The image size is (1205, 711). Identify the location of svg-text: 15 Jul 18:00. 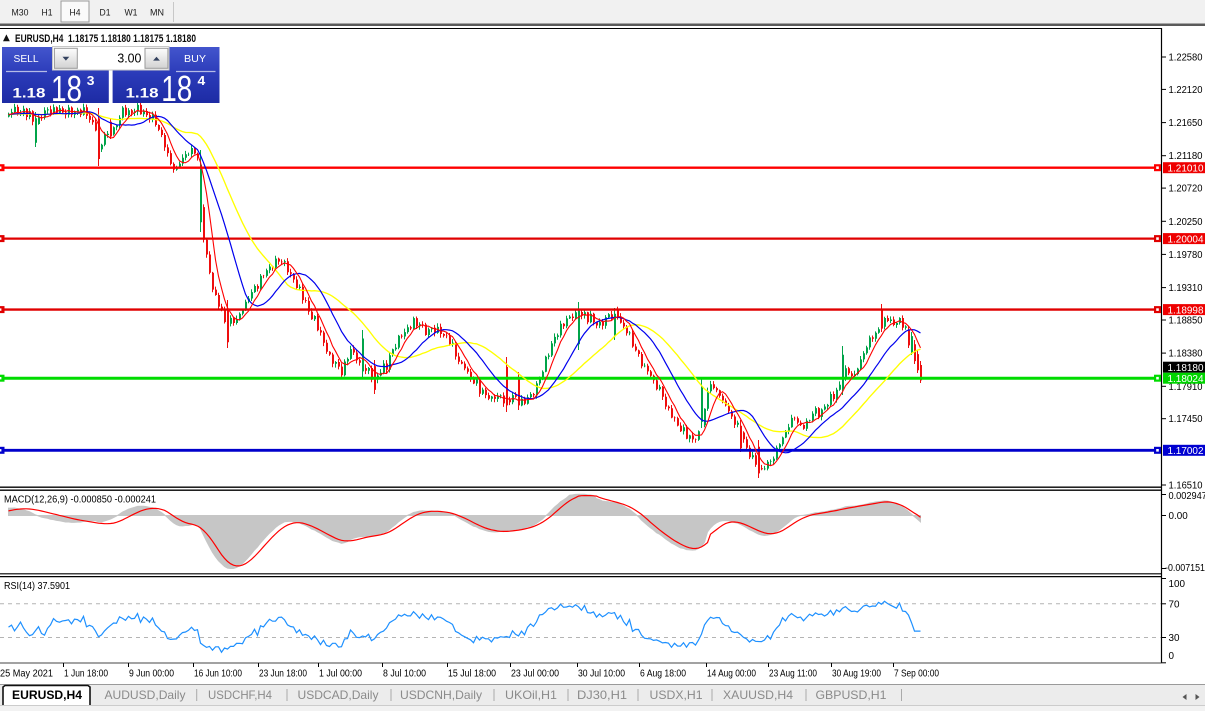
(472, 674).